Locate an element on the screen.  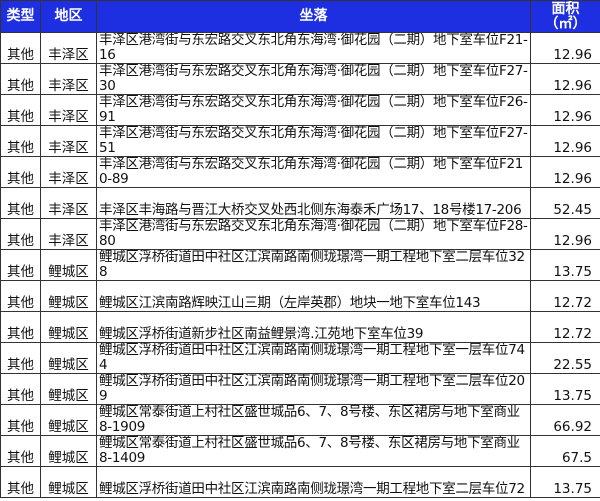
cell-location: 丰泽区丰海路与晋江大桥交叉处西北侧东海泰禾广场17、18号楼17-206 is located at coordinates (313, 203).